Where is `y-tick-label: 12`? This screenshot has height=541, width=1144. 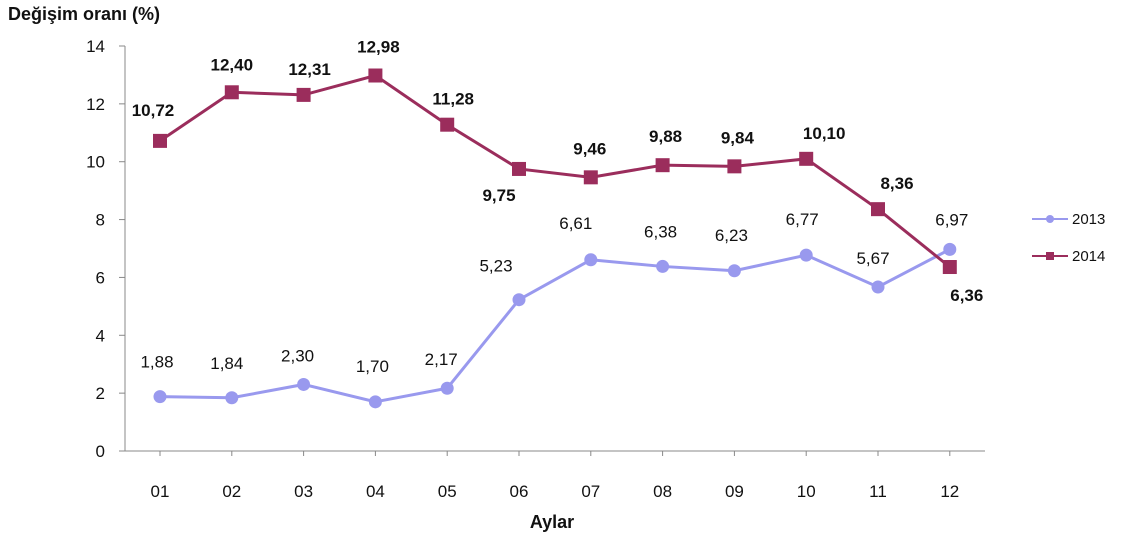 y-tick-label: 12 is located at coordinates (95, 104).